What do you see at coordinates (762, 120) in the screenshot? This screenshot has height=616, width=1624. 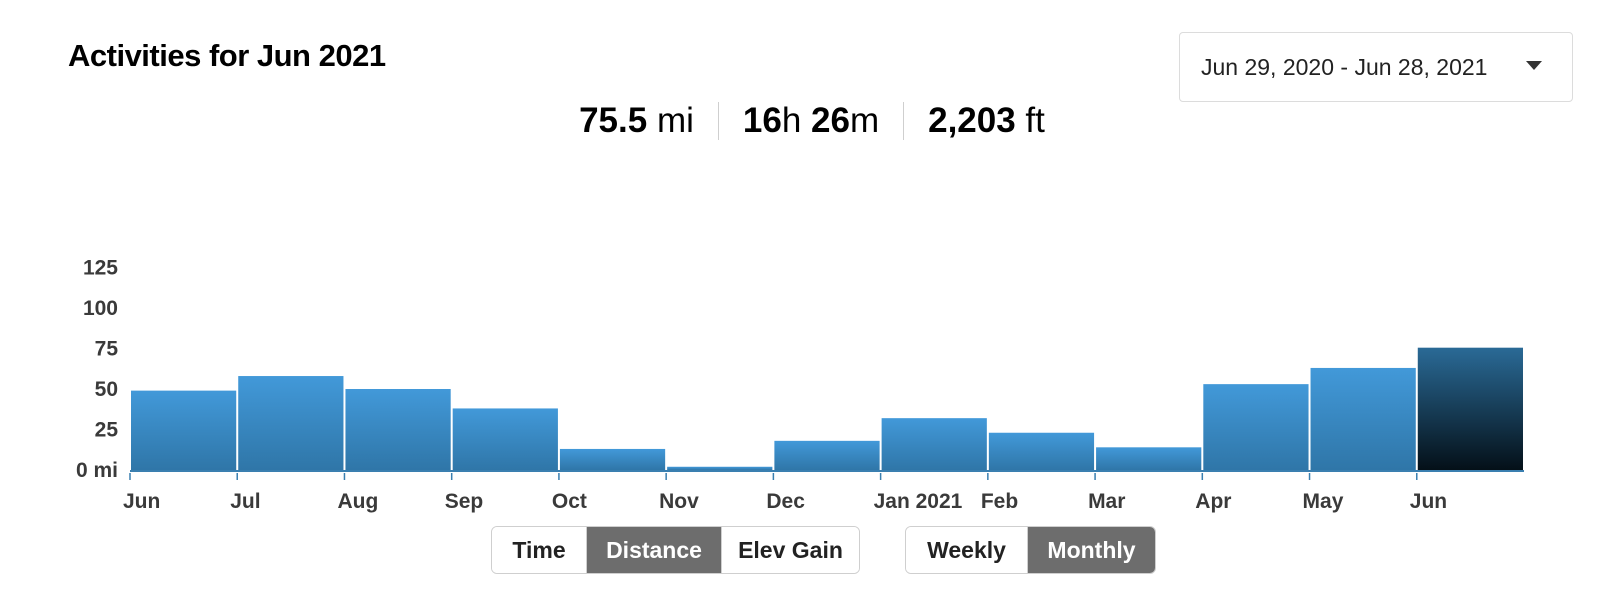 I see `time-hours-value: 16` at bounding box center [762, 120].